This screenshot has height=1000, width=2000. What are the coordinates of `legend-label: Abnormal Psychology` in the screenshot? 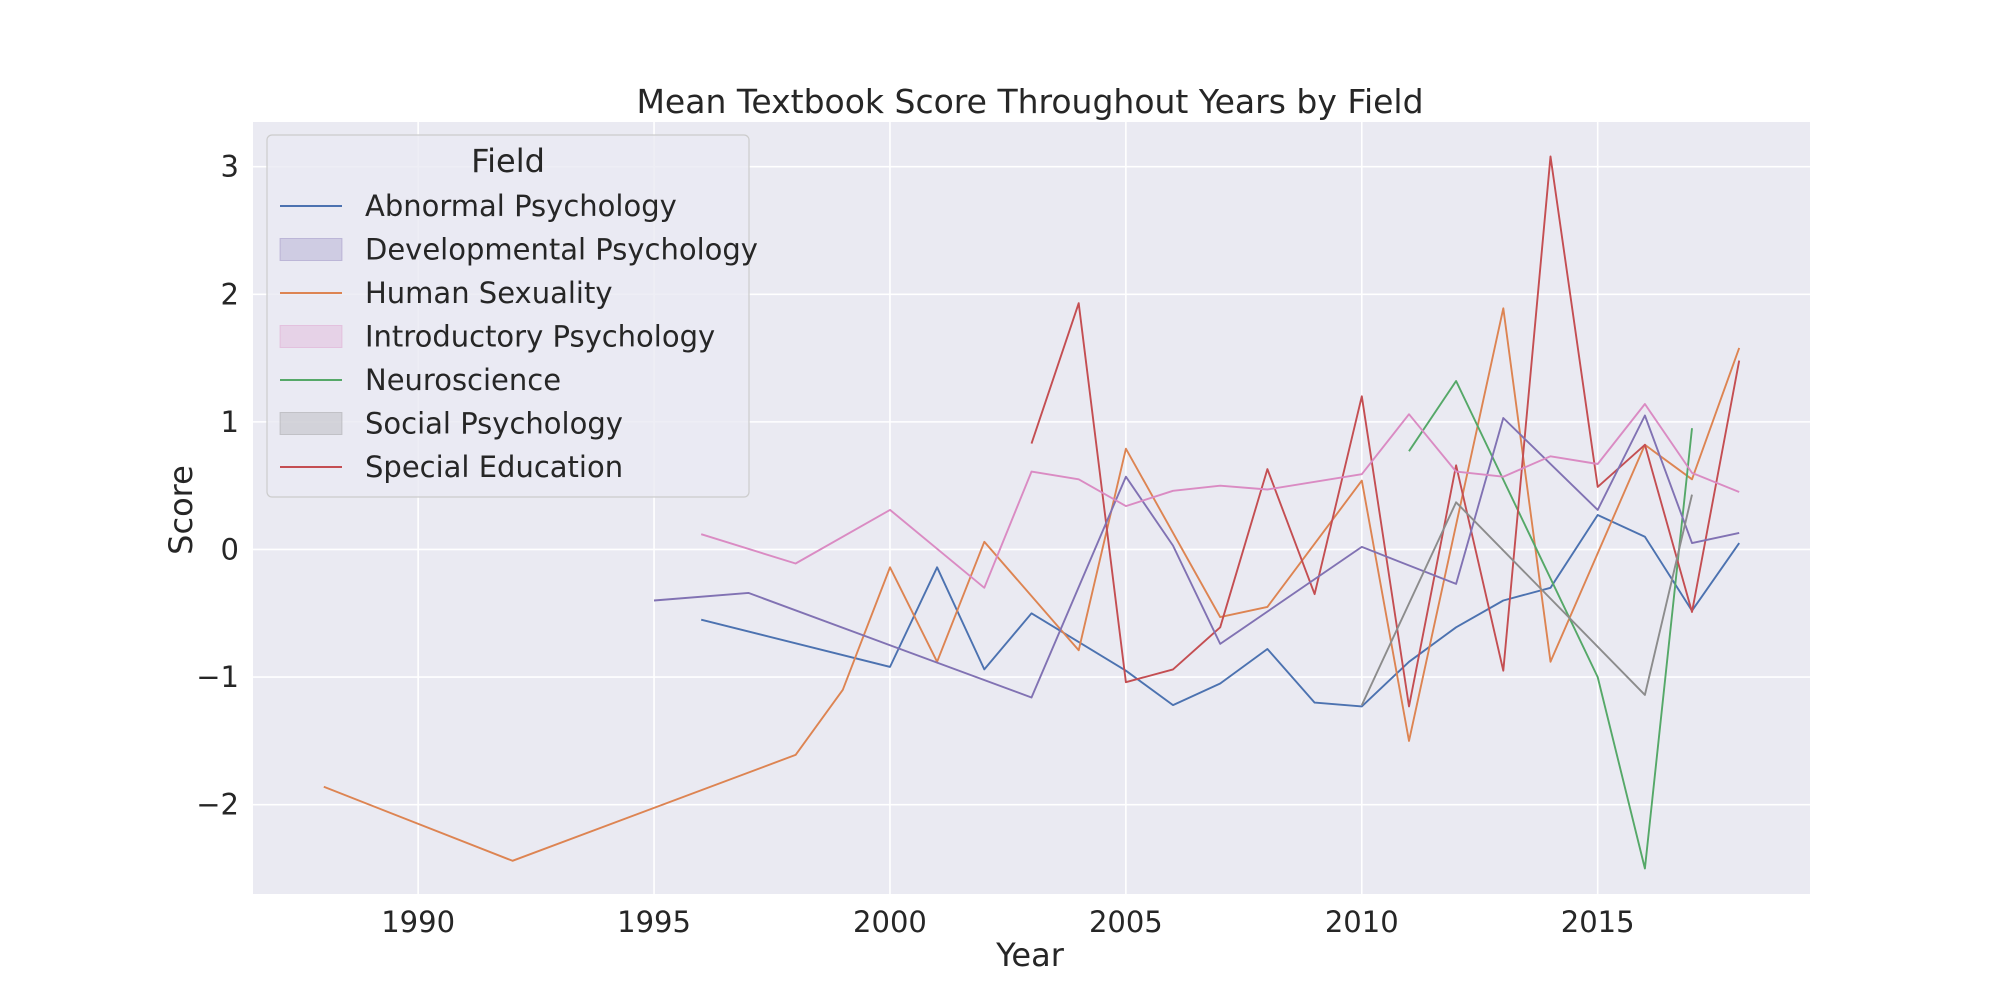 It's located at (521, 206).